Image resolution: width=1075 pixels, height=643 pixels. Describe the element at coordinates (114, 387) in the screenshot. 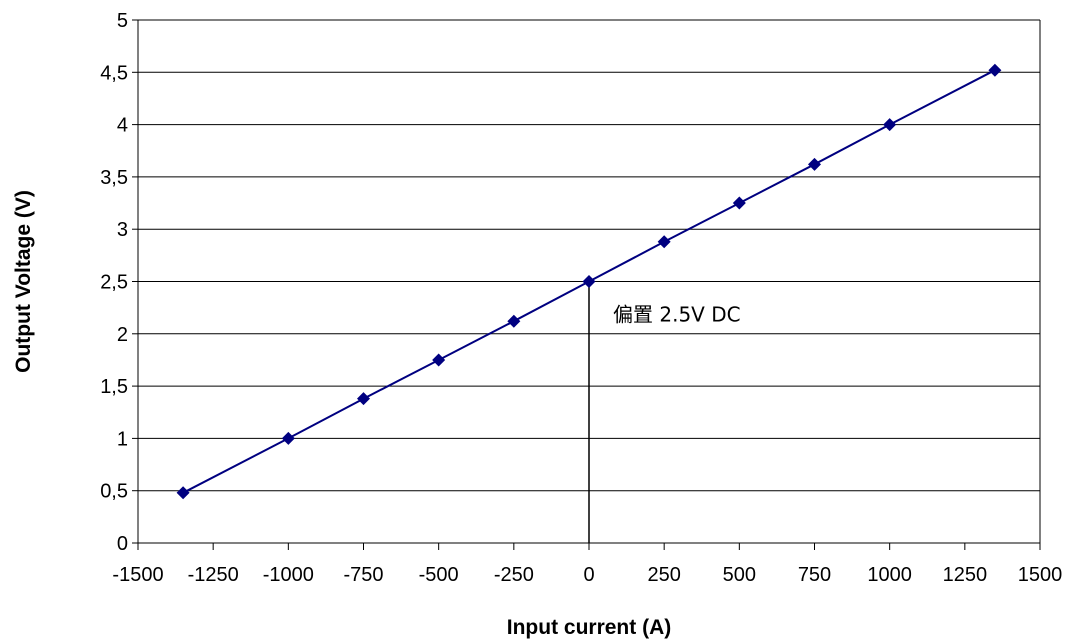

I see `y-tick-label: 1,5` at that location.